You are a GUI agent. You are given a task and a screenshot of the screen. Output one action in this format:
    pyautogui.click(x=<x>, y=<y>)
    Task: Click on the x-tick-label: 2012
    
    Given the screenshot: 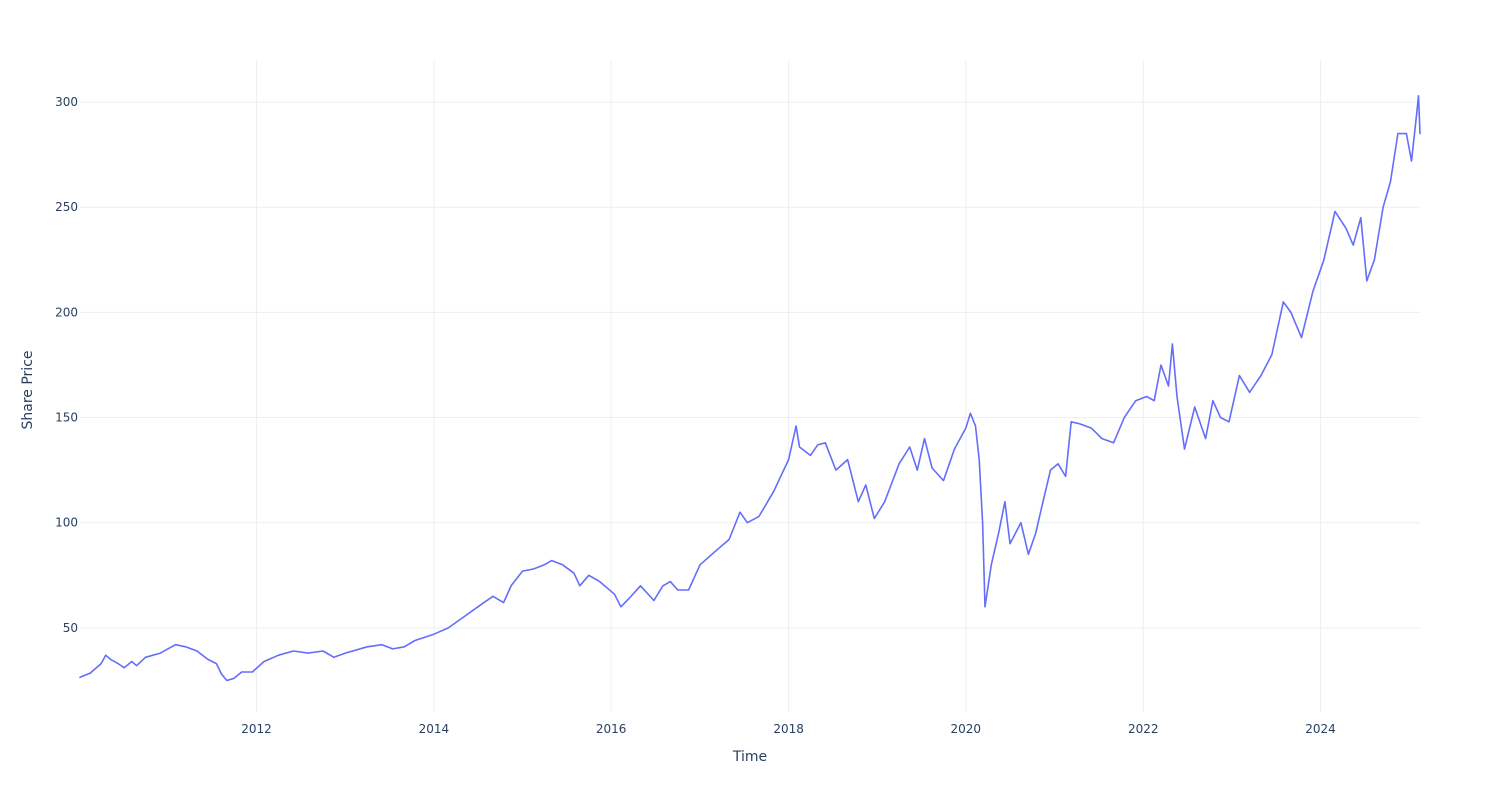 What is the action you would take?
    pyautogui.click(x=256, y=729)
    